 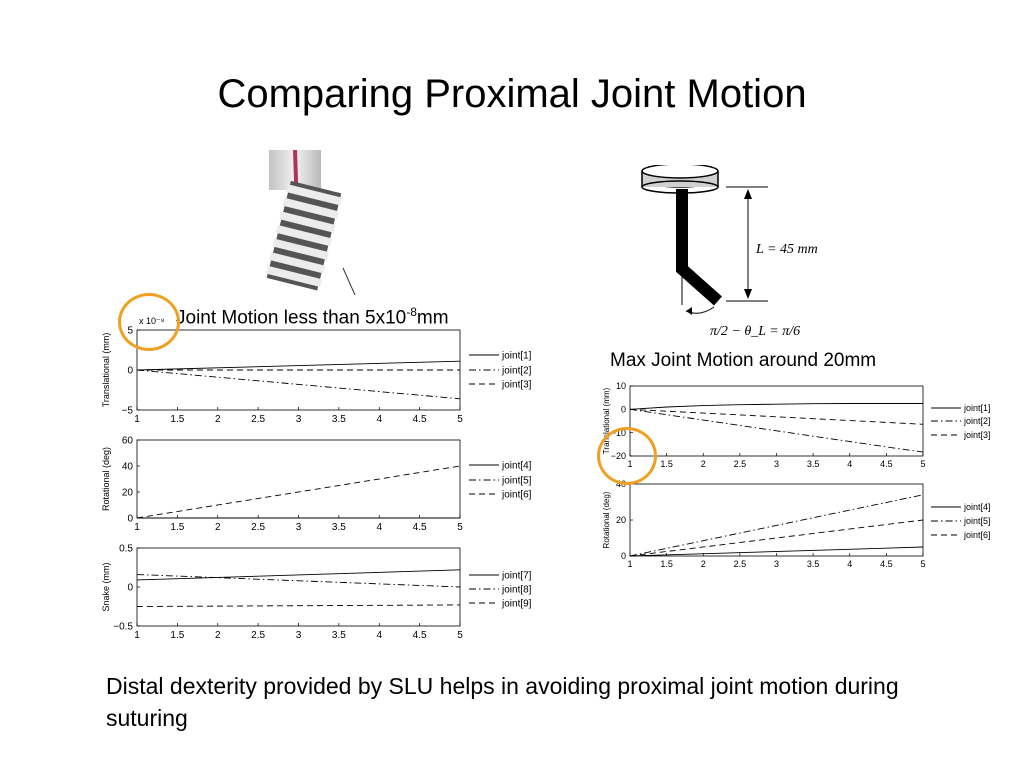 What do you see at coordinates (298, 581) in the screenshot?
I see `series-line-joint8` at bounding box center [298, 581].